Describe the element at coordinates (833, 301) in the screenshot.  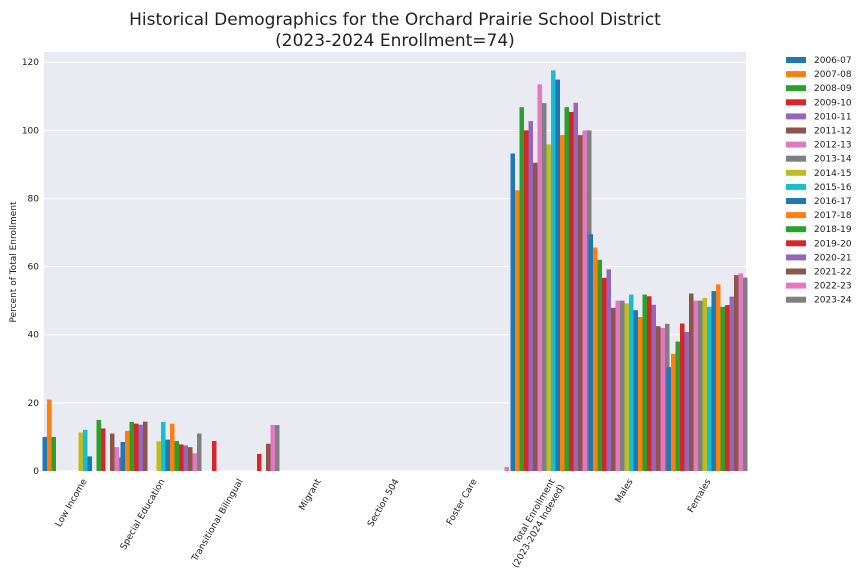
I see `legend-label: 2023-24` at that location.